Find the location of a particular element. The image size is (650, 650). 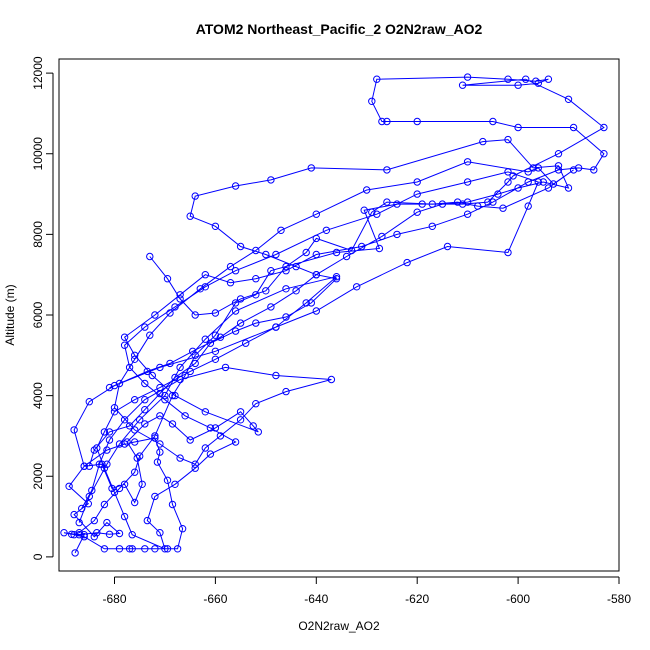

chart-title: ATOM2 Northeast_Pacific_2 O2N2raw_AO2 is located at coordinates (339, 29).